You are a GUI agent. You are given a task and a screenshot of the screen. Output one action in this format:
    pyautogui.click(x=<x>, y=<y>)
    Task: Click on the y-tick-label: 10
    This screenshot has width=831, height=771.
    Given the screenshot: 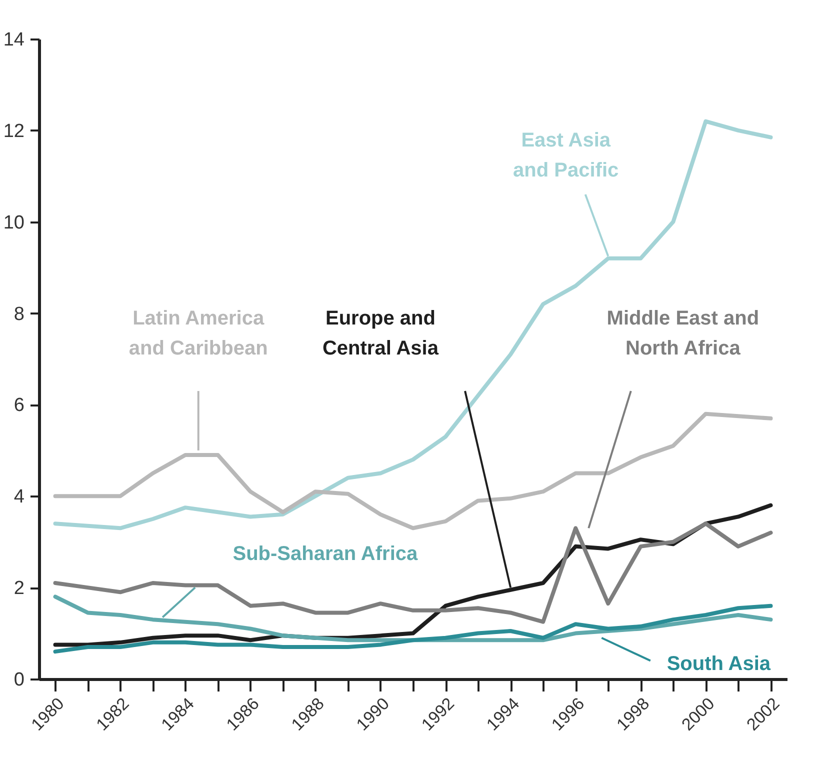 What is the action you would take?
    pyautogui.click(x=13, y=223)
    